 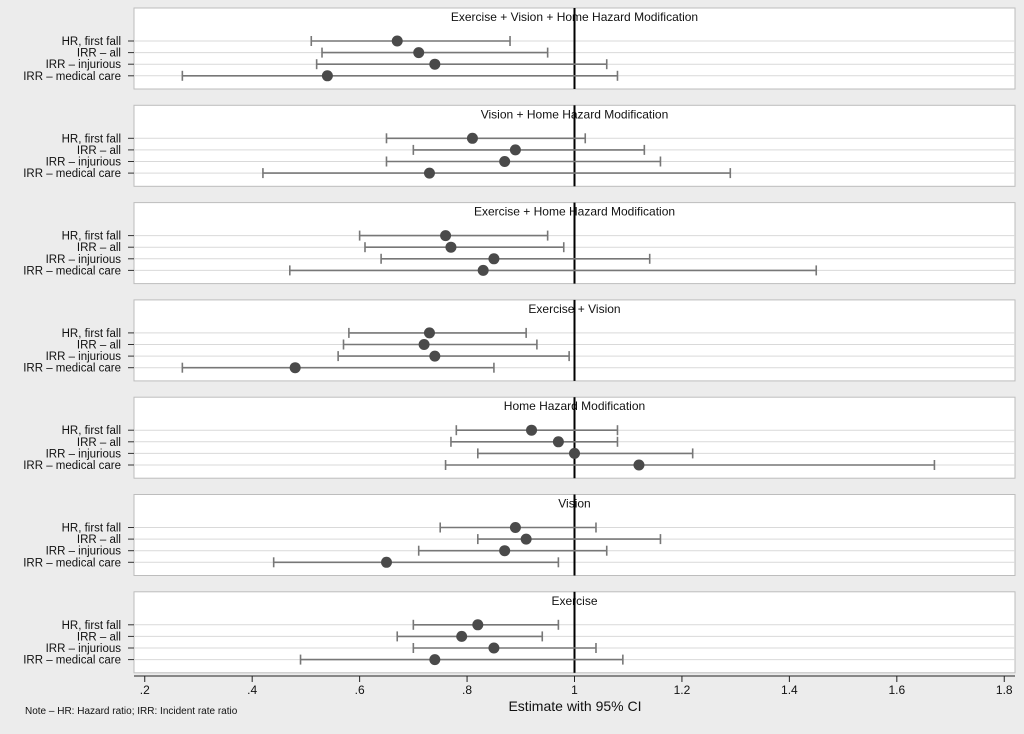 I want to click on x-tick-label: 1.8, so click(x=1004, y=690).